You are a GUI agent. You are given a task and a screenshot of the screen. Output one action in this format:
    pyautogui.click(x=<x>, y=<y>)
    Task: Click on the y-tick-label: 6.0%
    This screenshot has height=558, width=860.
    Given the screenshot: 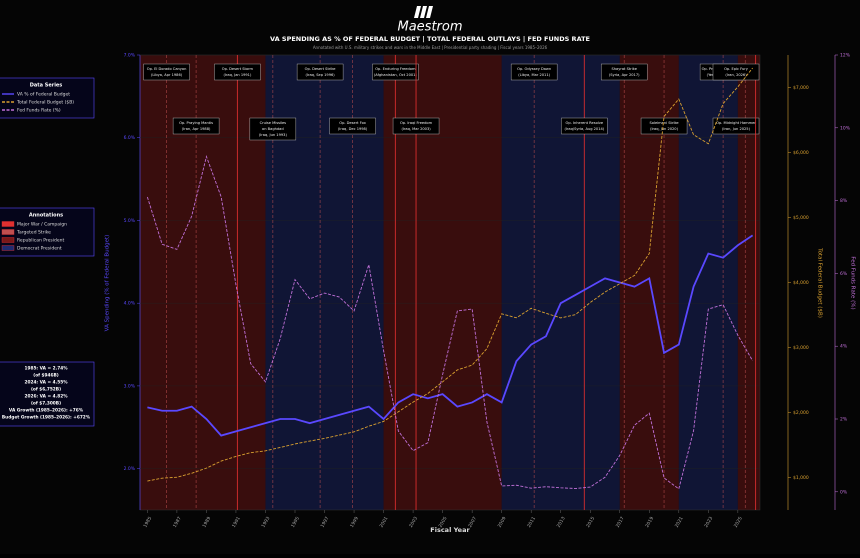 What is the action you would take?
    pyautogui.click(x=130, y=138)
    